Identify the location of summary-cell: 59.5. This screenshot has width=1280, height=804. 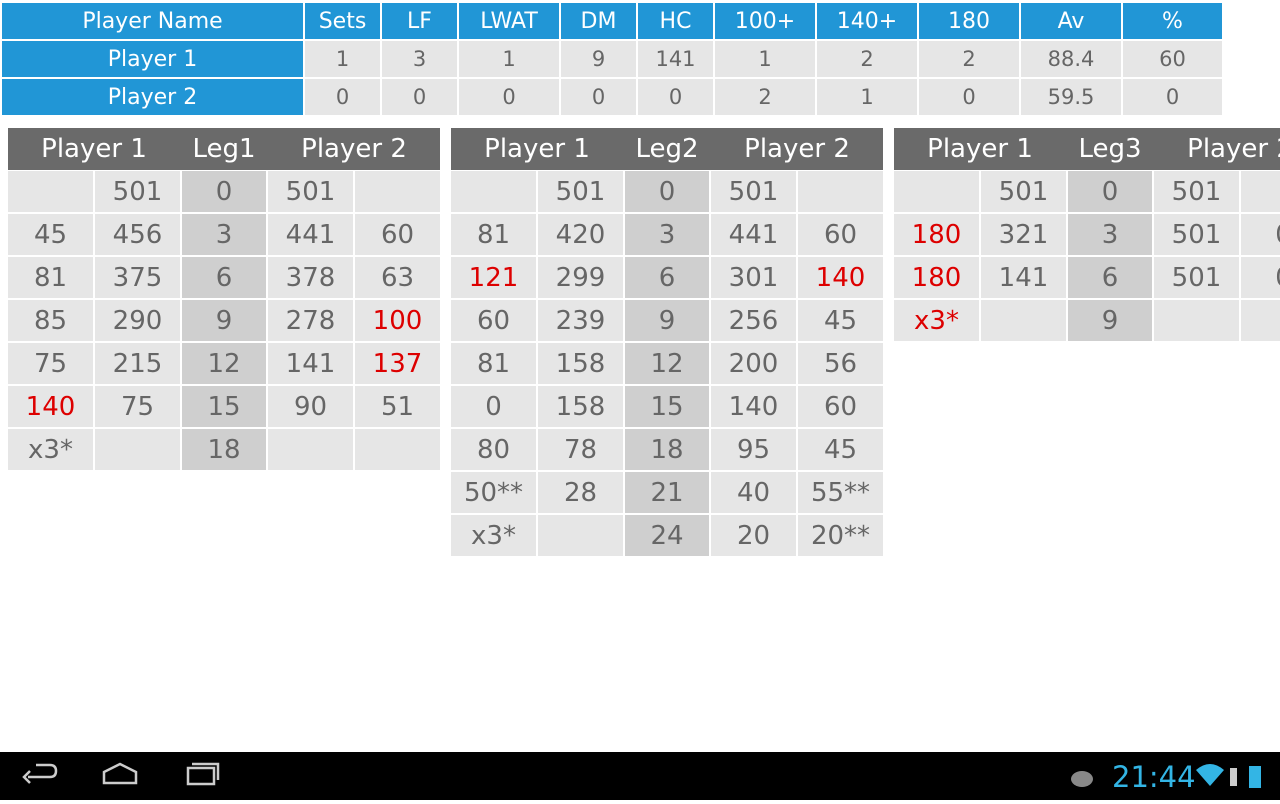
(1071, 97).